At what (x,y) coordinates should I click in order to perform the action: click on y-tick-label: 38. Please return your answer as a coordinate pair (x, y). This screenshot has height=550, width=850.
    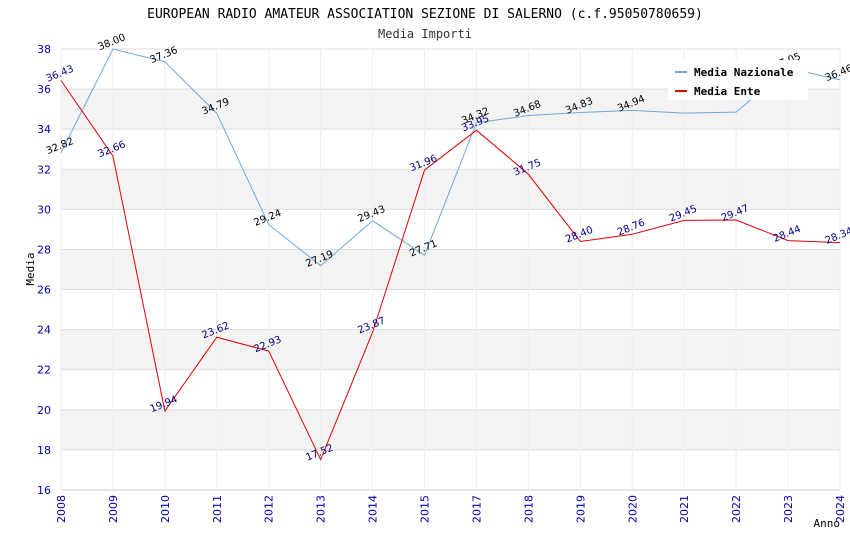
    Looking at the image, I should click on (44, 49).